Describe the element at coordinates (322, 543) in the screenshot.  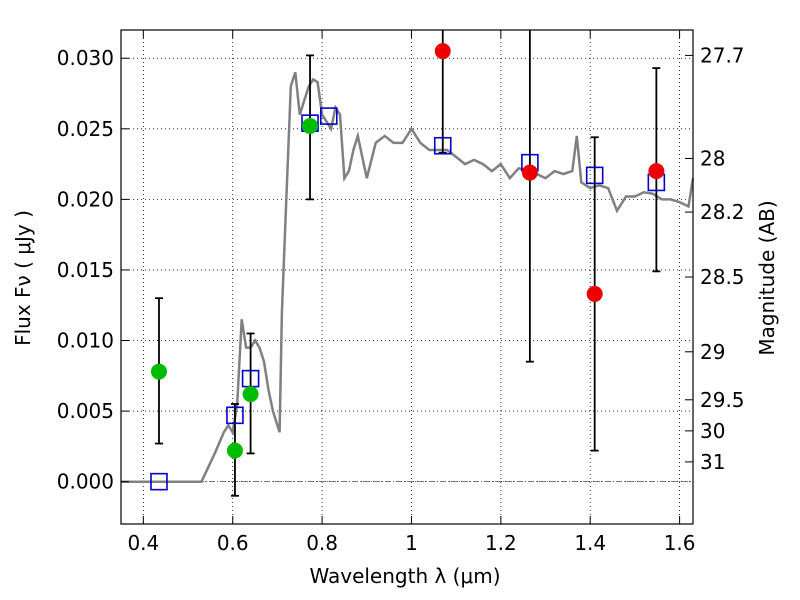
I see `x-tick-label: 0.8` at that location.